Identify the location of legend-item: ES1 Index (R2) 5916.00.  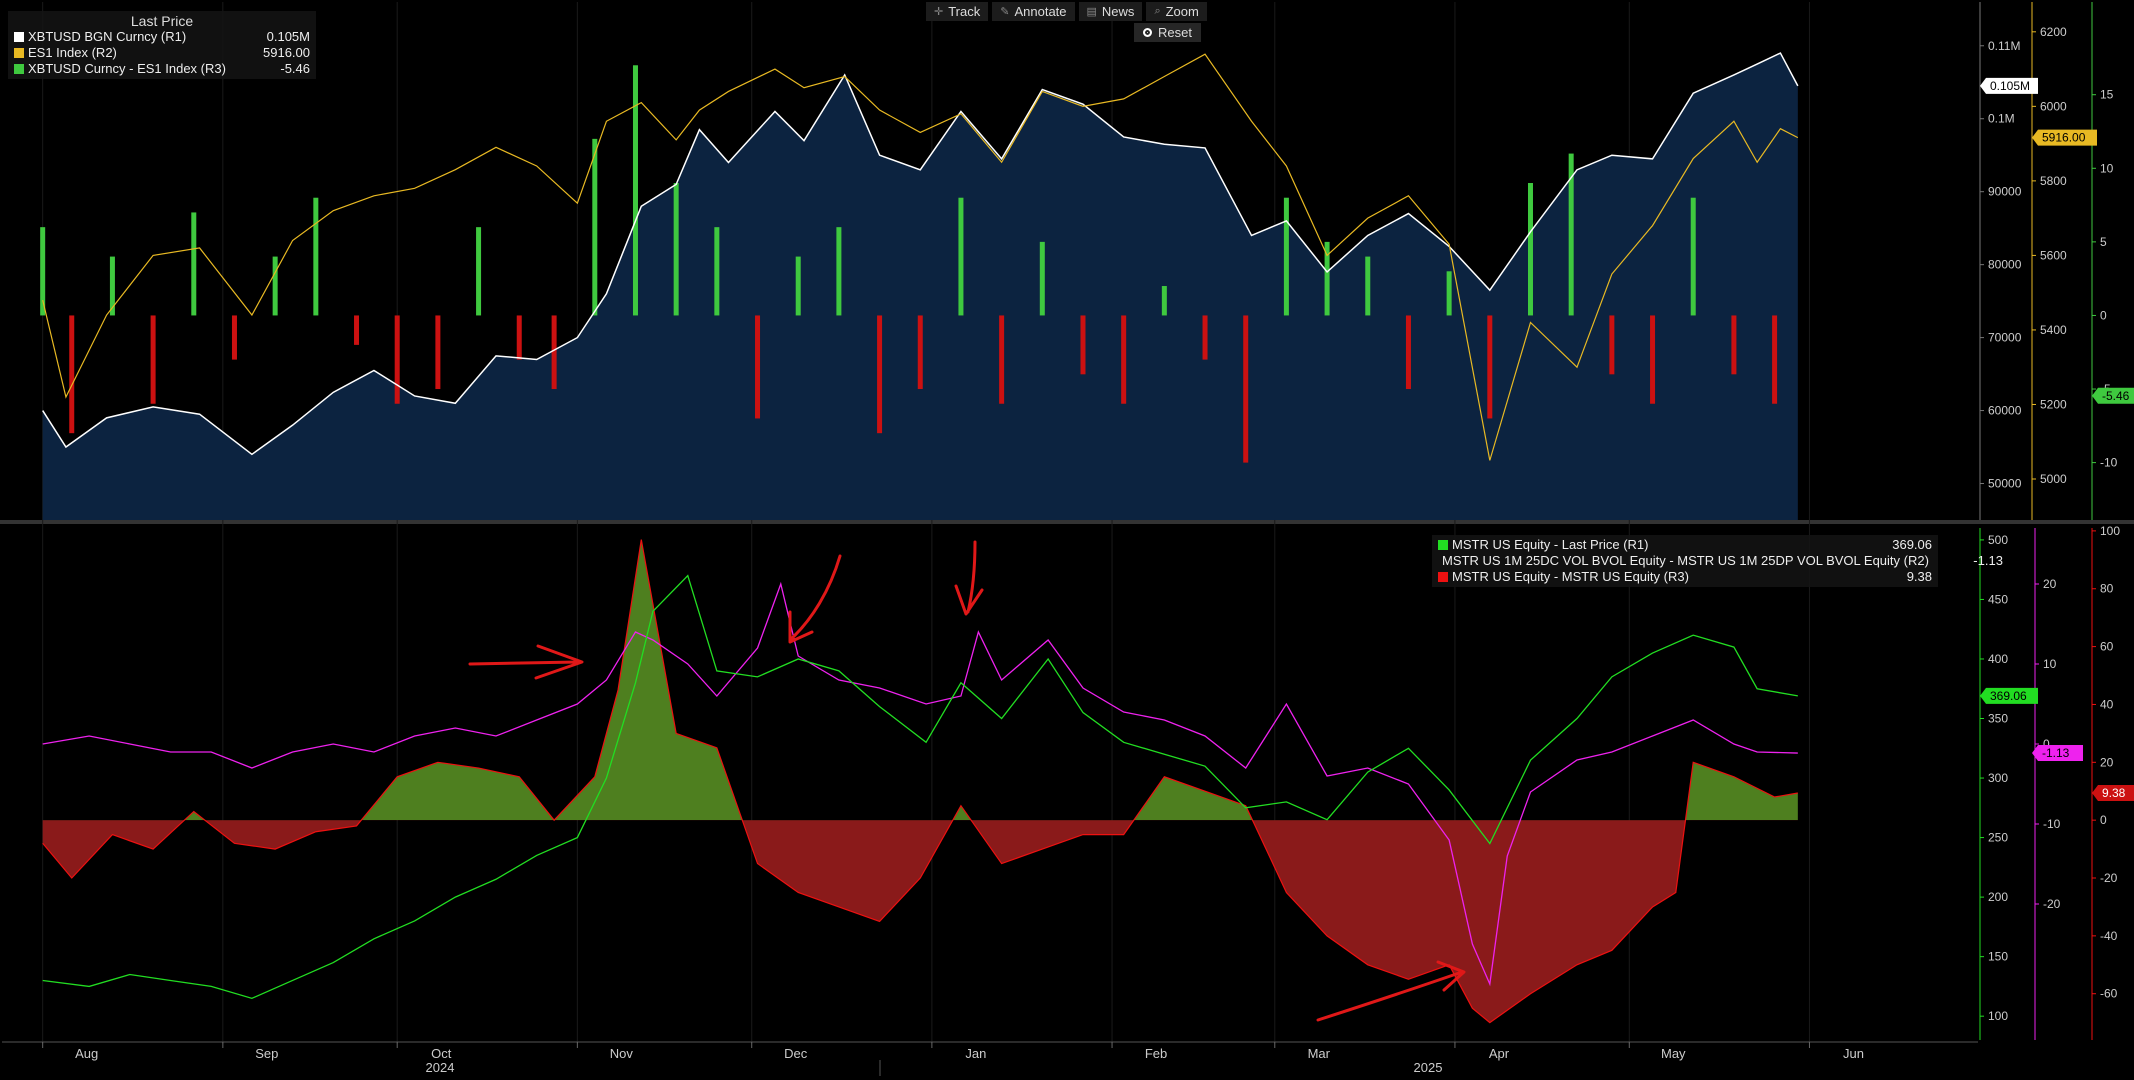
(162, 53).